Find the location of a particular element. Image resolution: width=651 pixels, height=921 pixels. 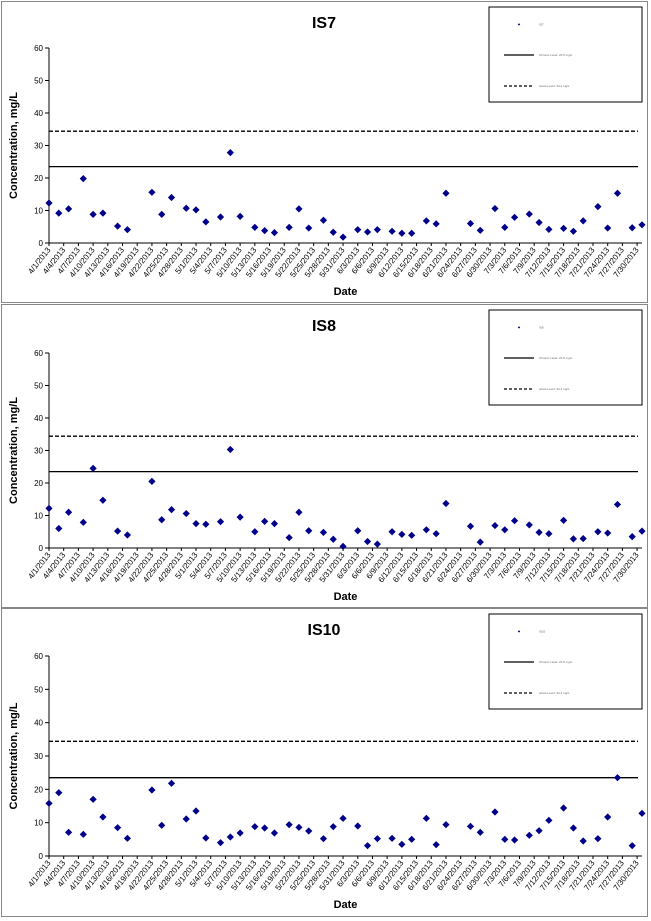

chart-title: IS7 is located at coordinates (324, 23).